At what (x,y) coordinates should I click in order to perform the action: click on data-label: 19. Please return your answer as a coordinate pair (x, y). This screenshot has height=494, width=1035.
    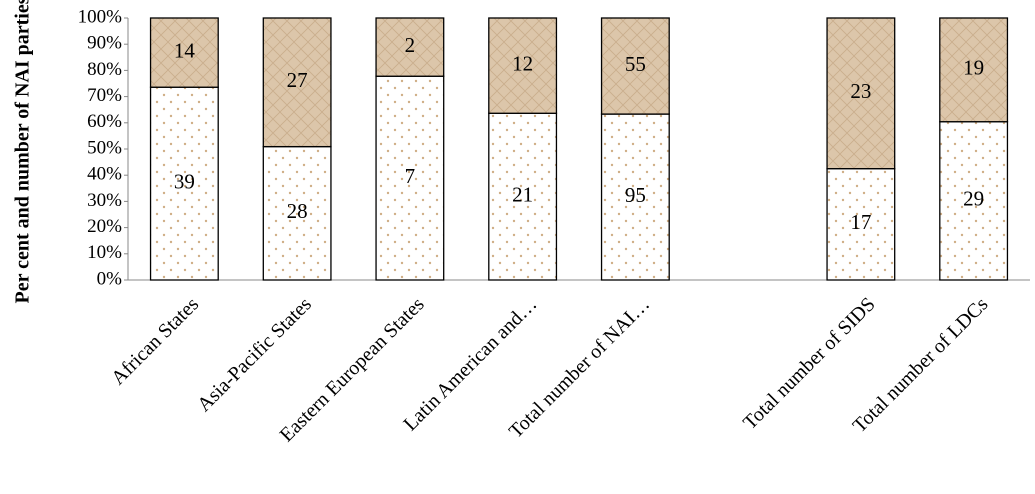
    Looking at the image, I should click on (973, 68).